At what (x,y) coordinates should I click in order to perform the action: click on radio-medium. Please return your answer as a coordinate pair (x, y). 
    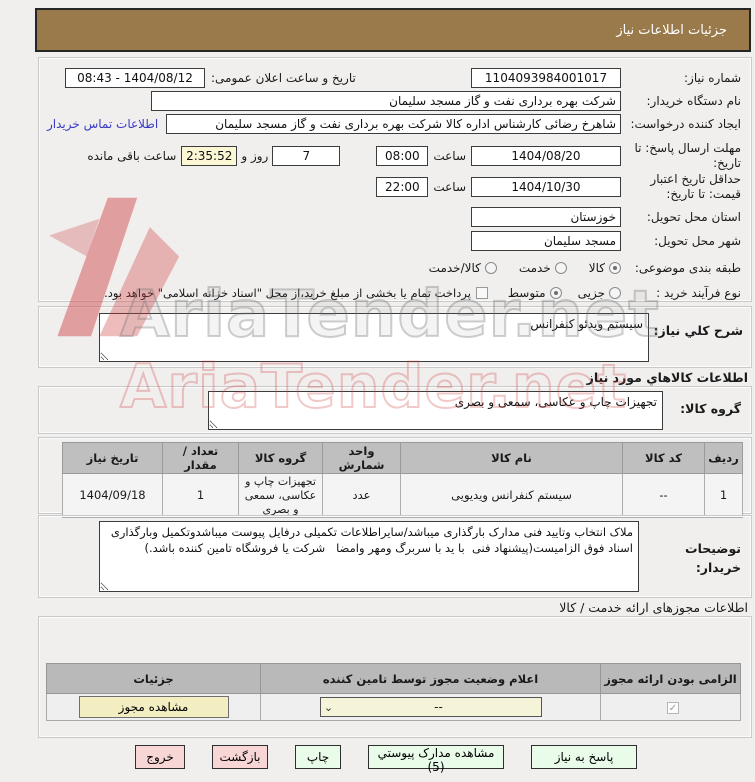
    Looking at the image, I should click on (555, 293).